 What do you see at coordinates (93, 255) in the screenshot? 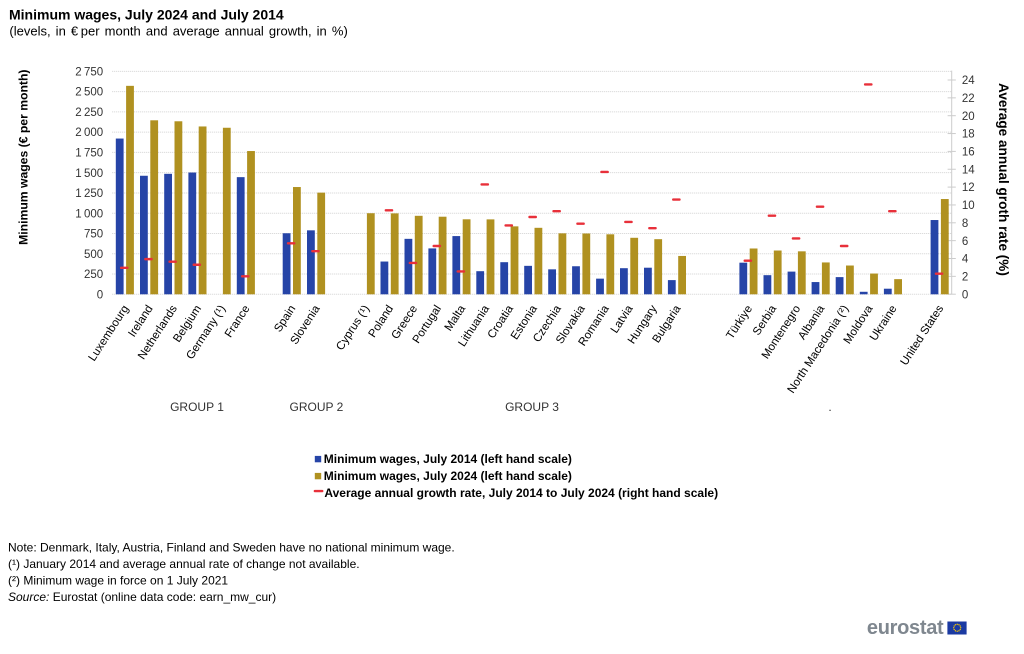
I see `svg-text: 500` at bounding box center [93, 255].